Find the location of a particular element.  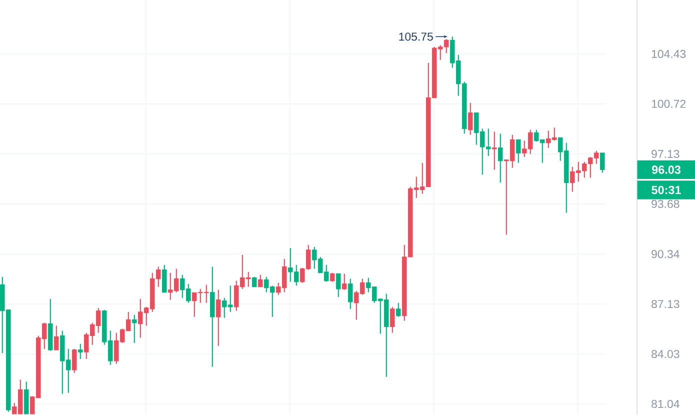

annotation: 105.75 is located at coordinates (416, 36).